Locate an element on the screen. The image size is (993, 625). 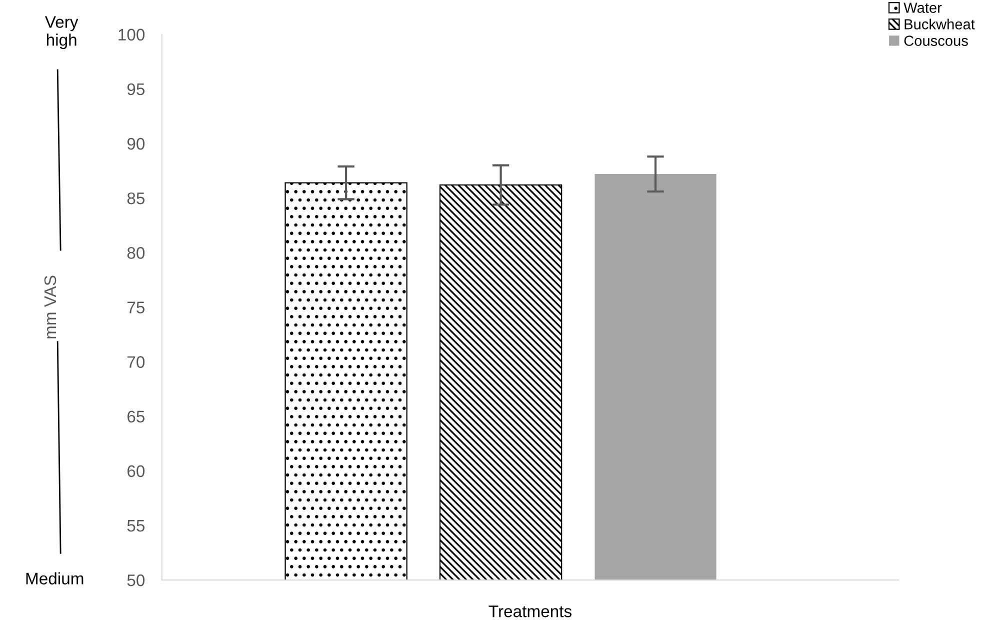
y-tick-label: 95 is located at coordinates (135, 89).